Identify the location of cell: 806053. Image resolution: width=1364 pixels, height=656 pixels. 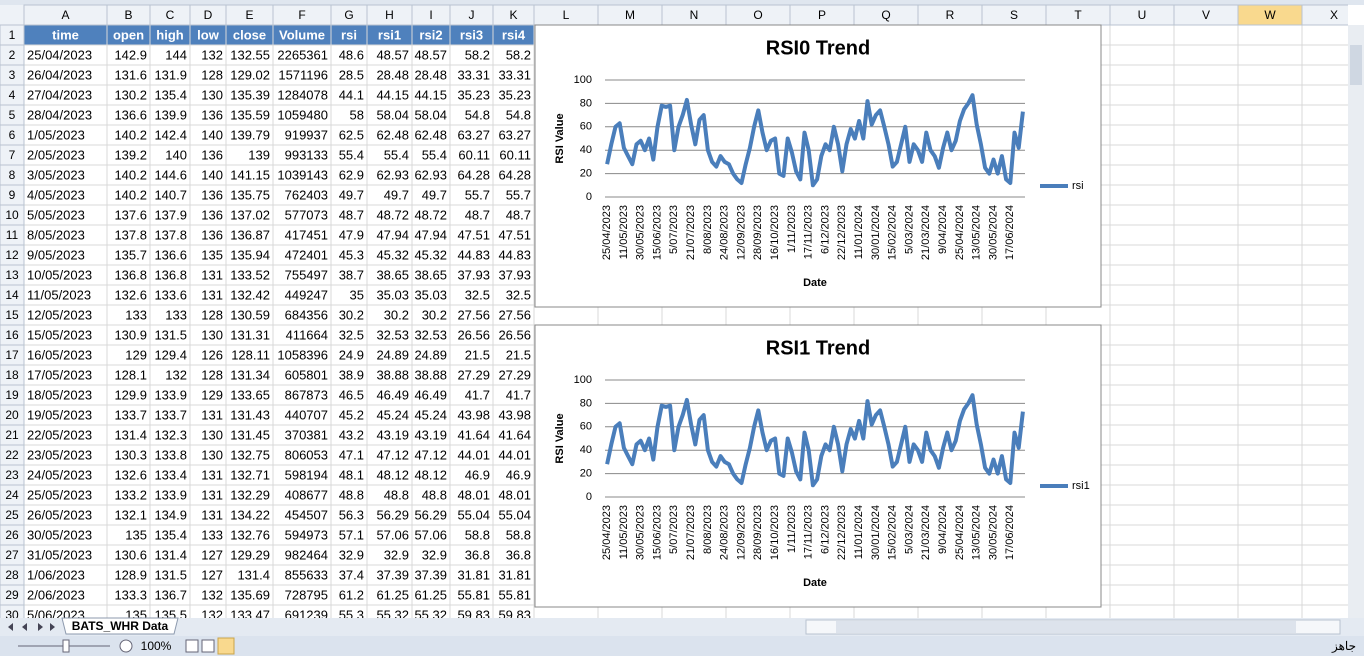
(306, 454).